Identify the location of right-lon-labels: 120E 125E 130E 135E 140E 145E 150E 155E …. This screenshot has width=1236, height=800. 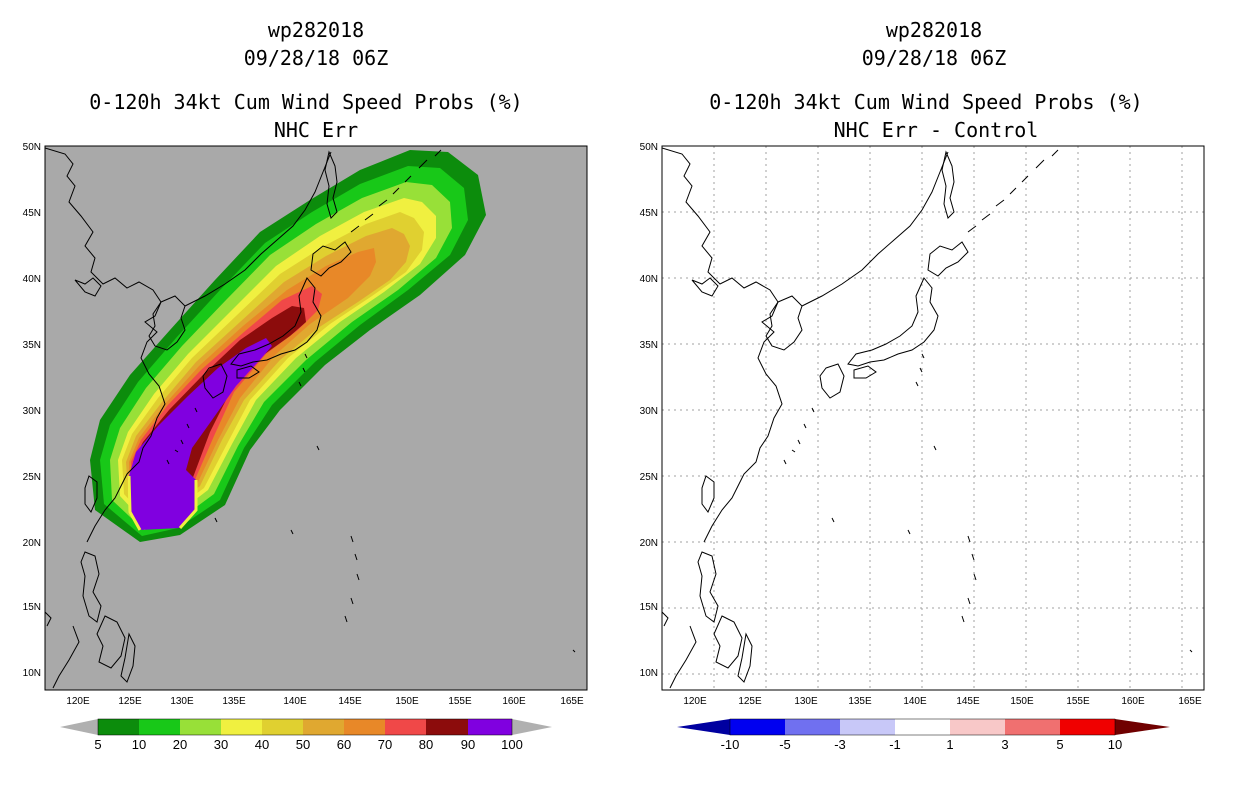
(942, 701).